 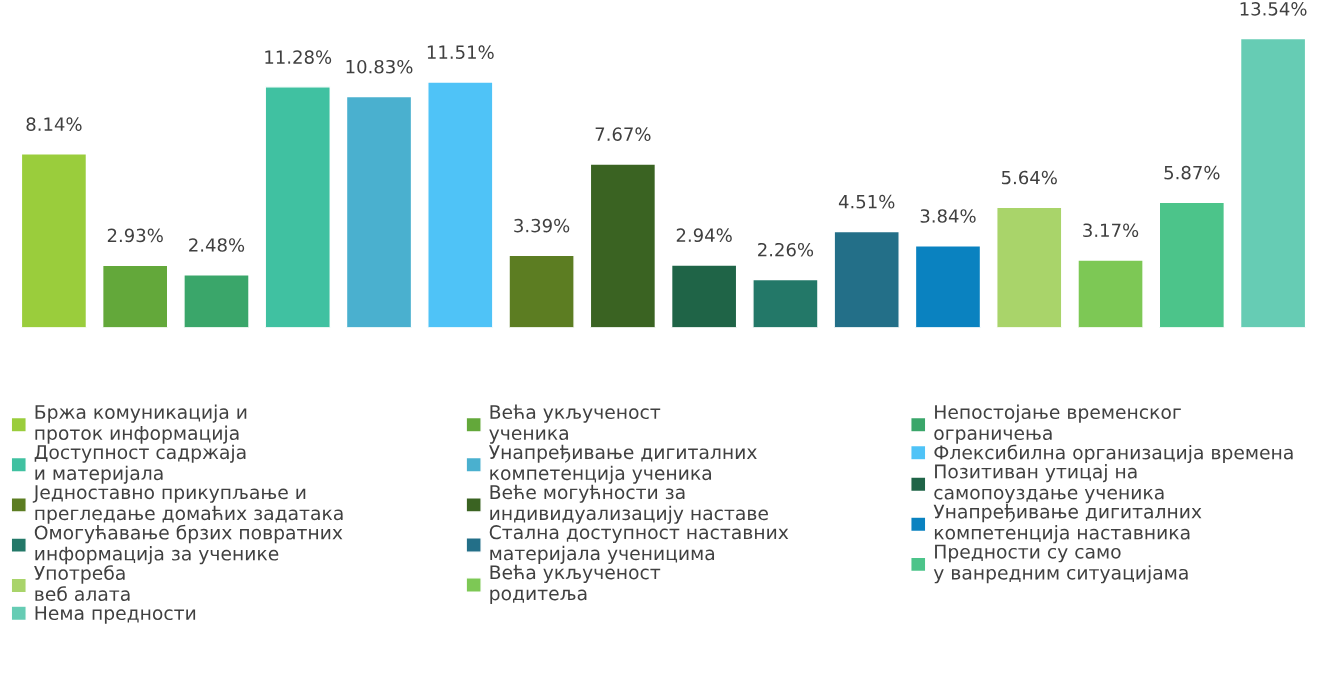 What do you see at coordinates (1029, 177) in the screenshot?
I see `data-label: 5.64%` at bounding box center [1029, 177].